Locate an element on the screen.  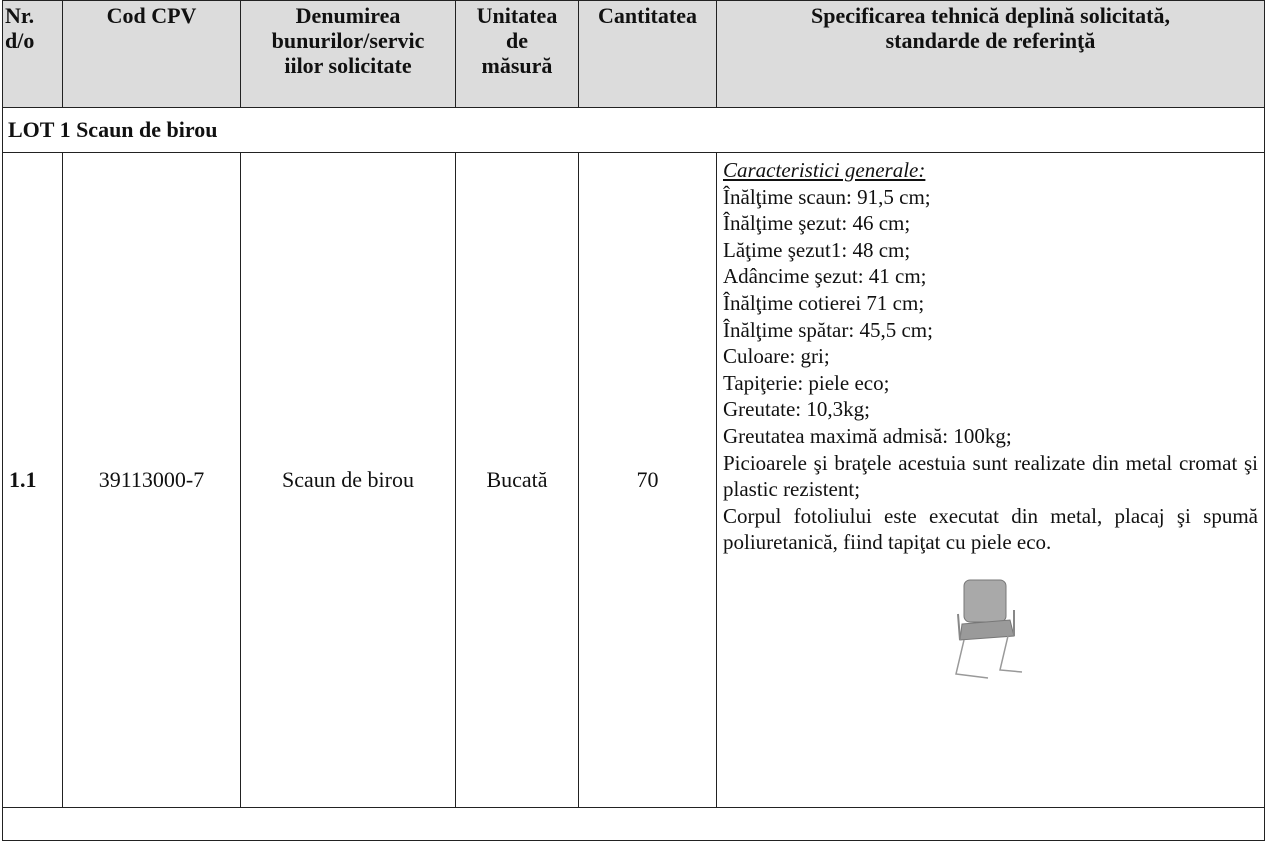
header-cell: Cantitatea is located at coordinates (647, 54).